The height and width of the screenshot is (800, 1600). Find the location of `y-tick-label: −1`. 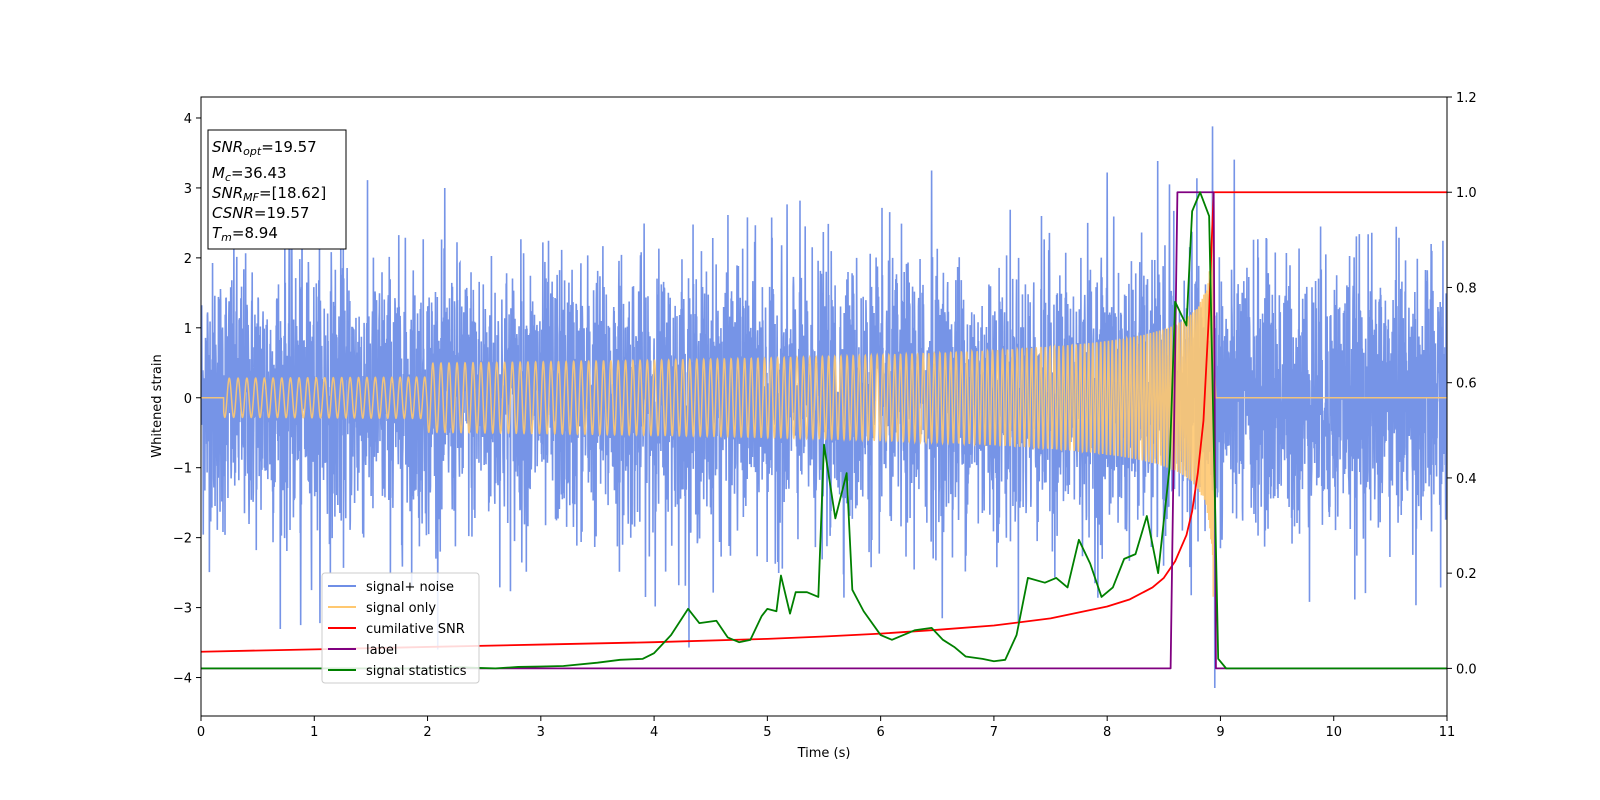

y-tick-label: −1 is located at coordinates (182, 469).